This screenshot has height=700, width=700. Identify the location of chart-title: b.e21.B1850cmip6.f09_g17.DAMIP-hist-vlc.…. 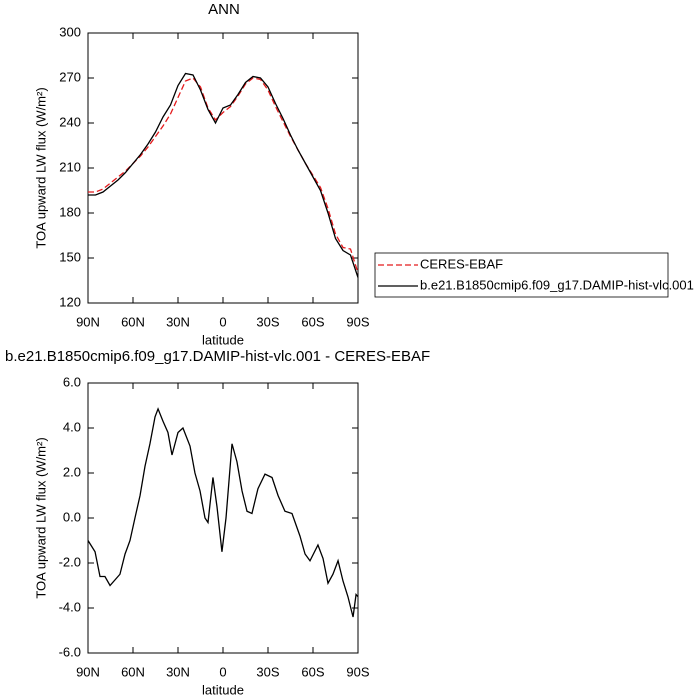
(217, 356).